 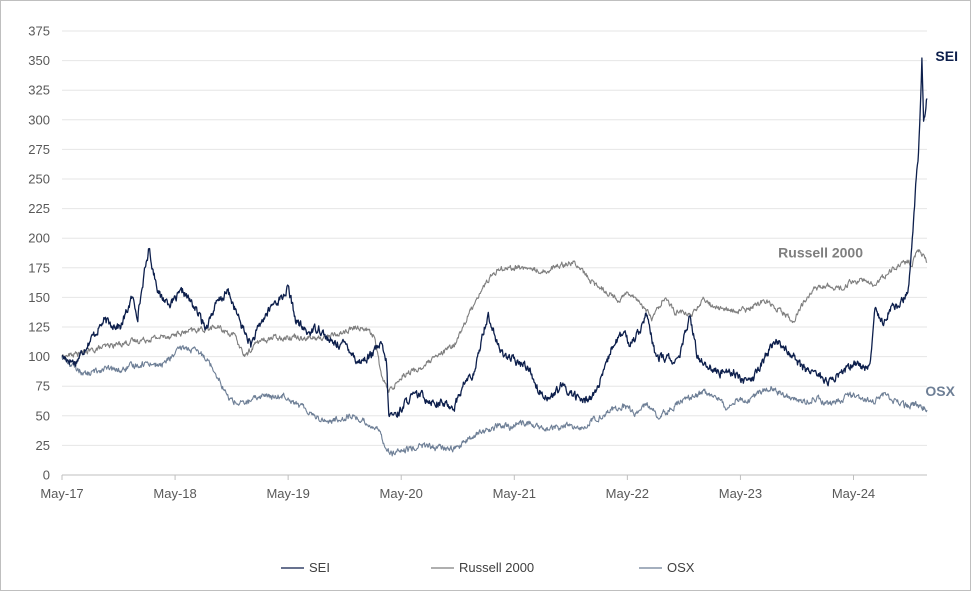 I want to click on x-tick-label-may-22: May-22, so click(x=627, y=493).